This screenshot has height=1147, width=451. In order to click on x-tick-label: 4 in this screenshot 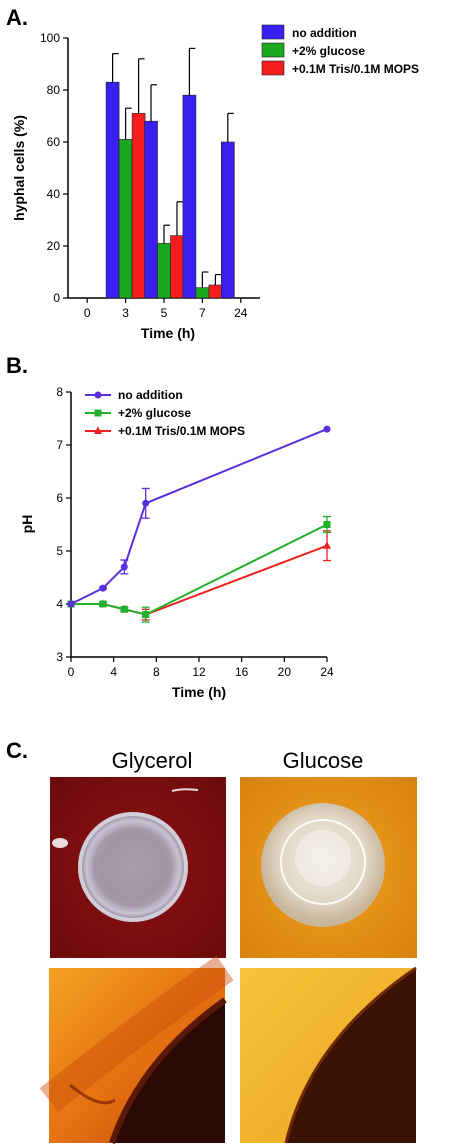, I will do `click(113, 672)`.